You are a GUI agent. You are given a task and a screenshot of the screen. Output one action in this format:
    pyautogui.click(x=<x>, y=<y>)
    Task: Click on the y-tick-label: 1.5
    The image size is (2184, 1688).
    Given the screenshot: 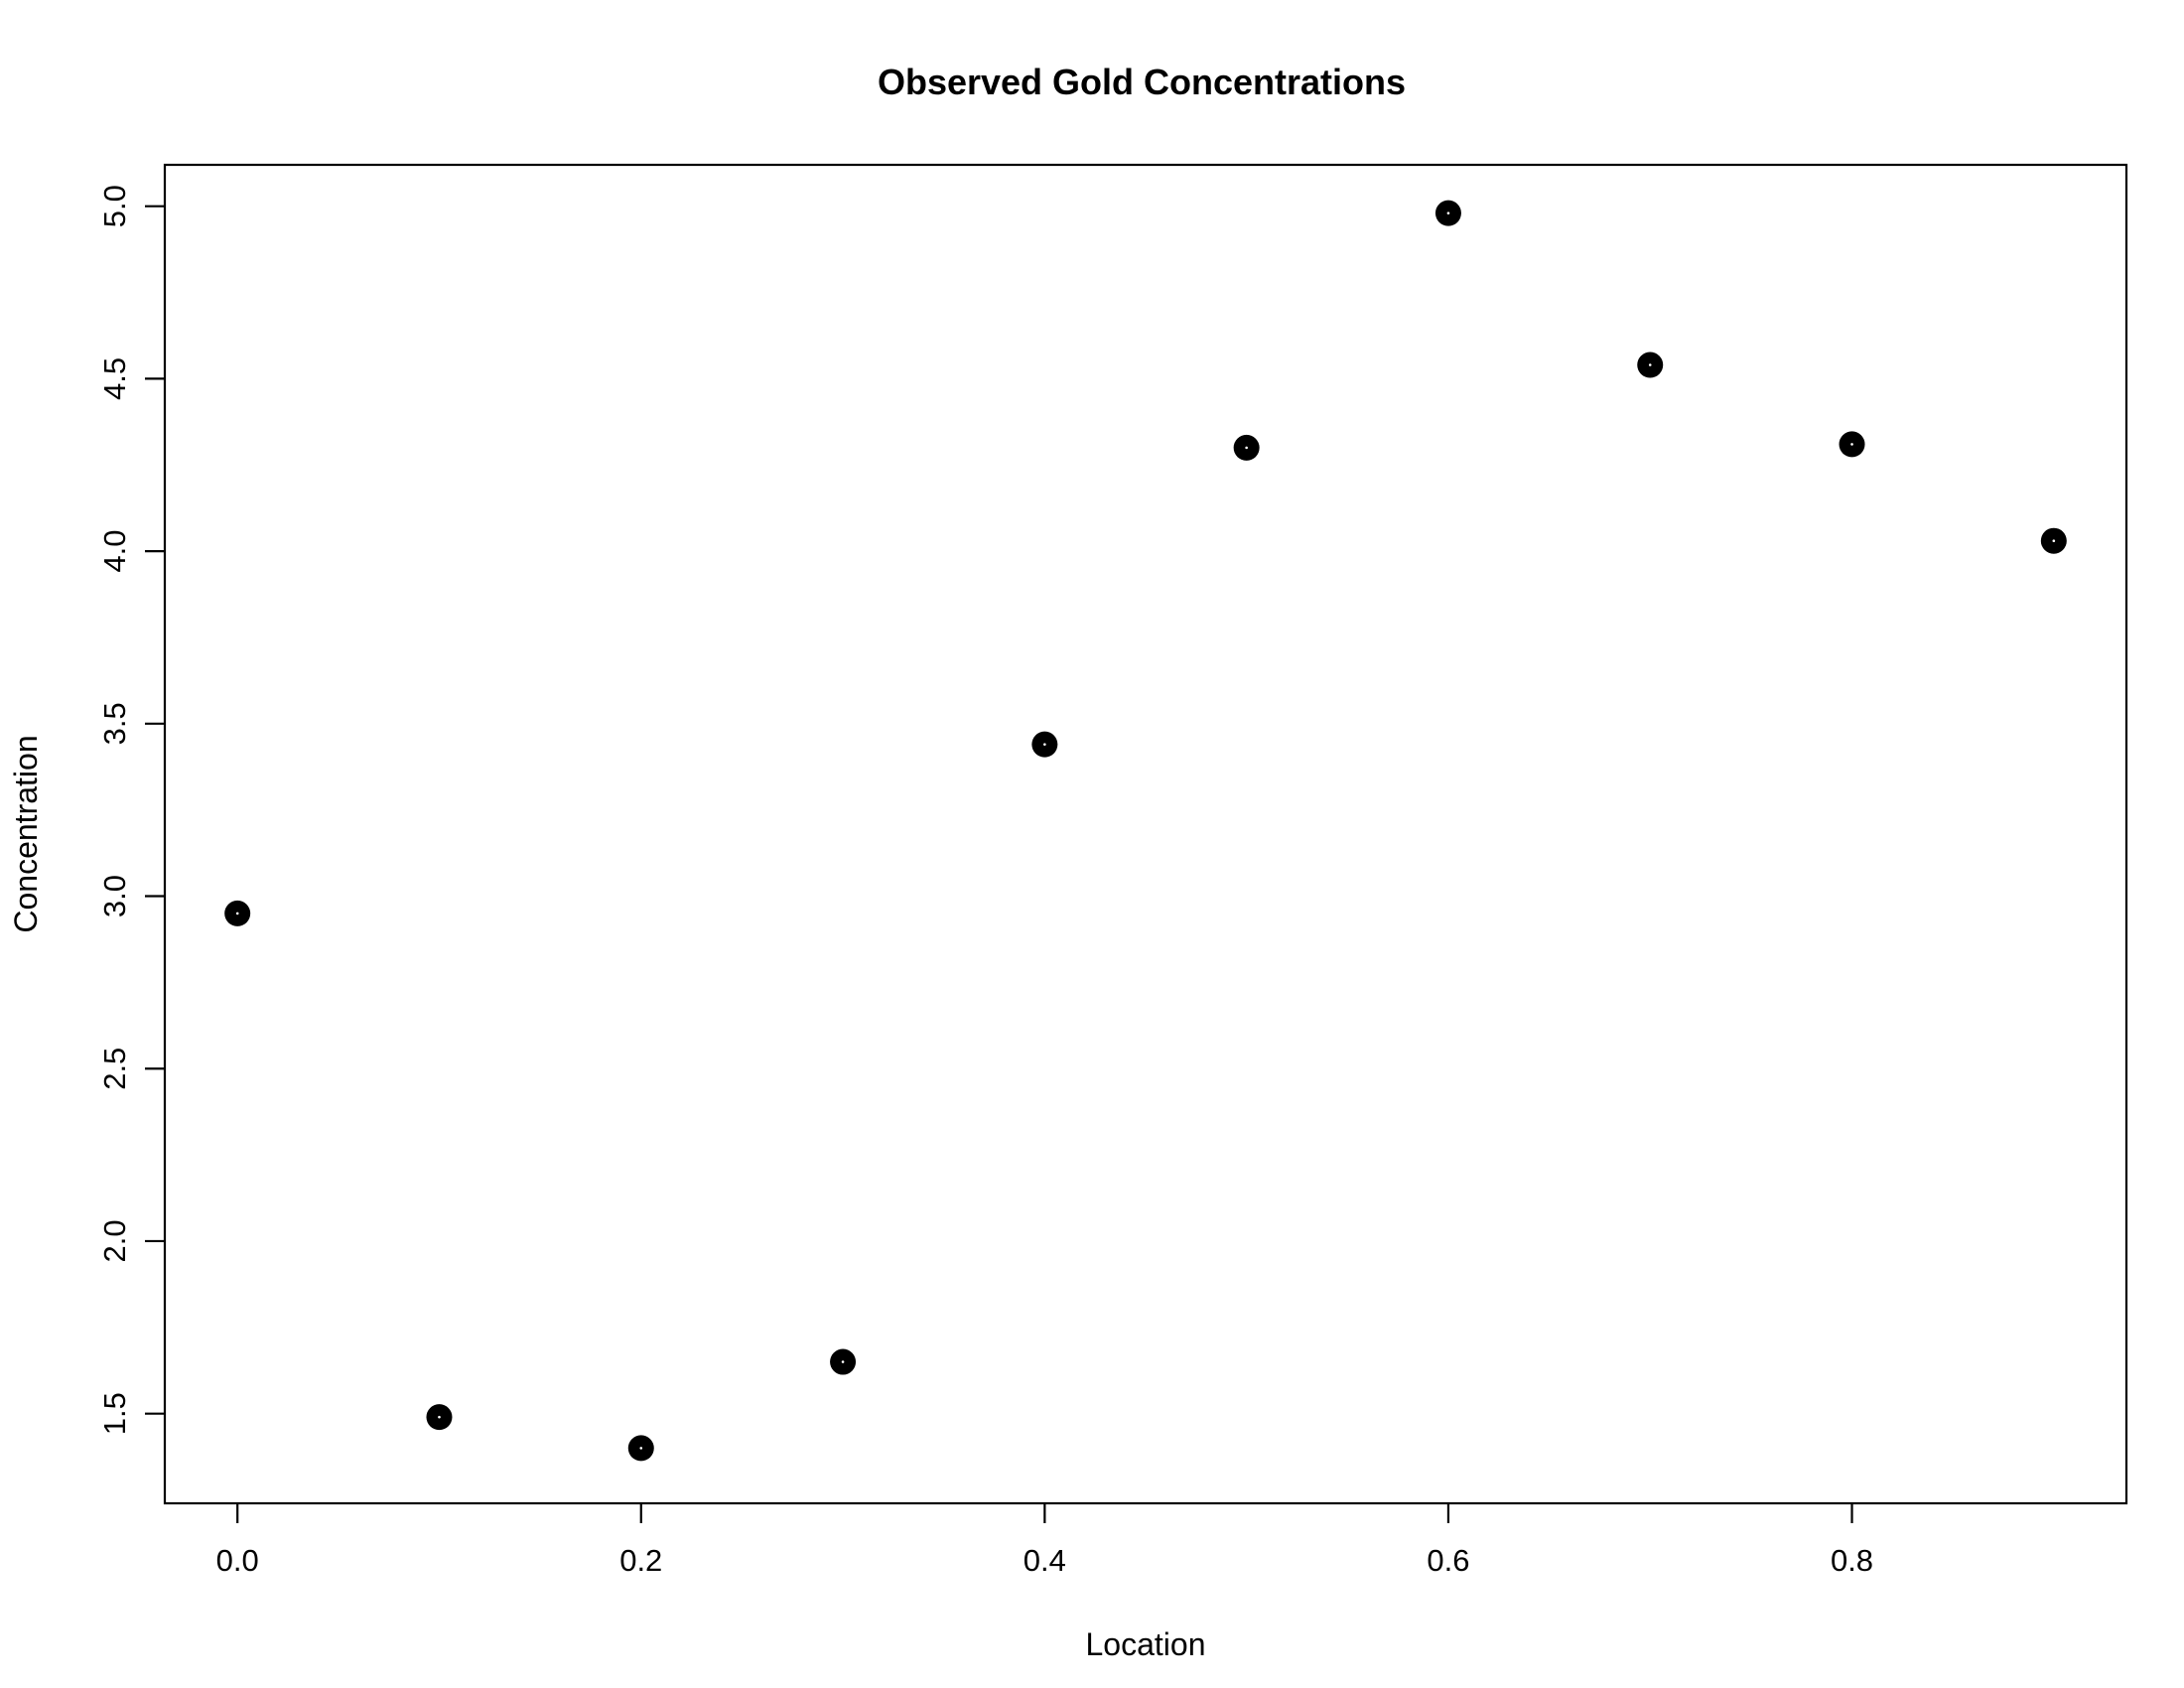 What is the action you would take?
    pyautogui.click(x=114, y=1413)
    